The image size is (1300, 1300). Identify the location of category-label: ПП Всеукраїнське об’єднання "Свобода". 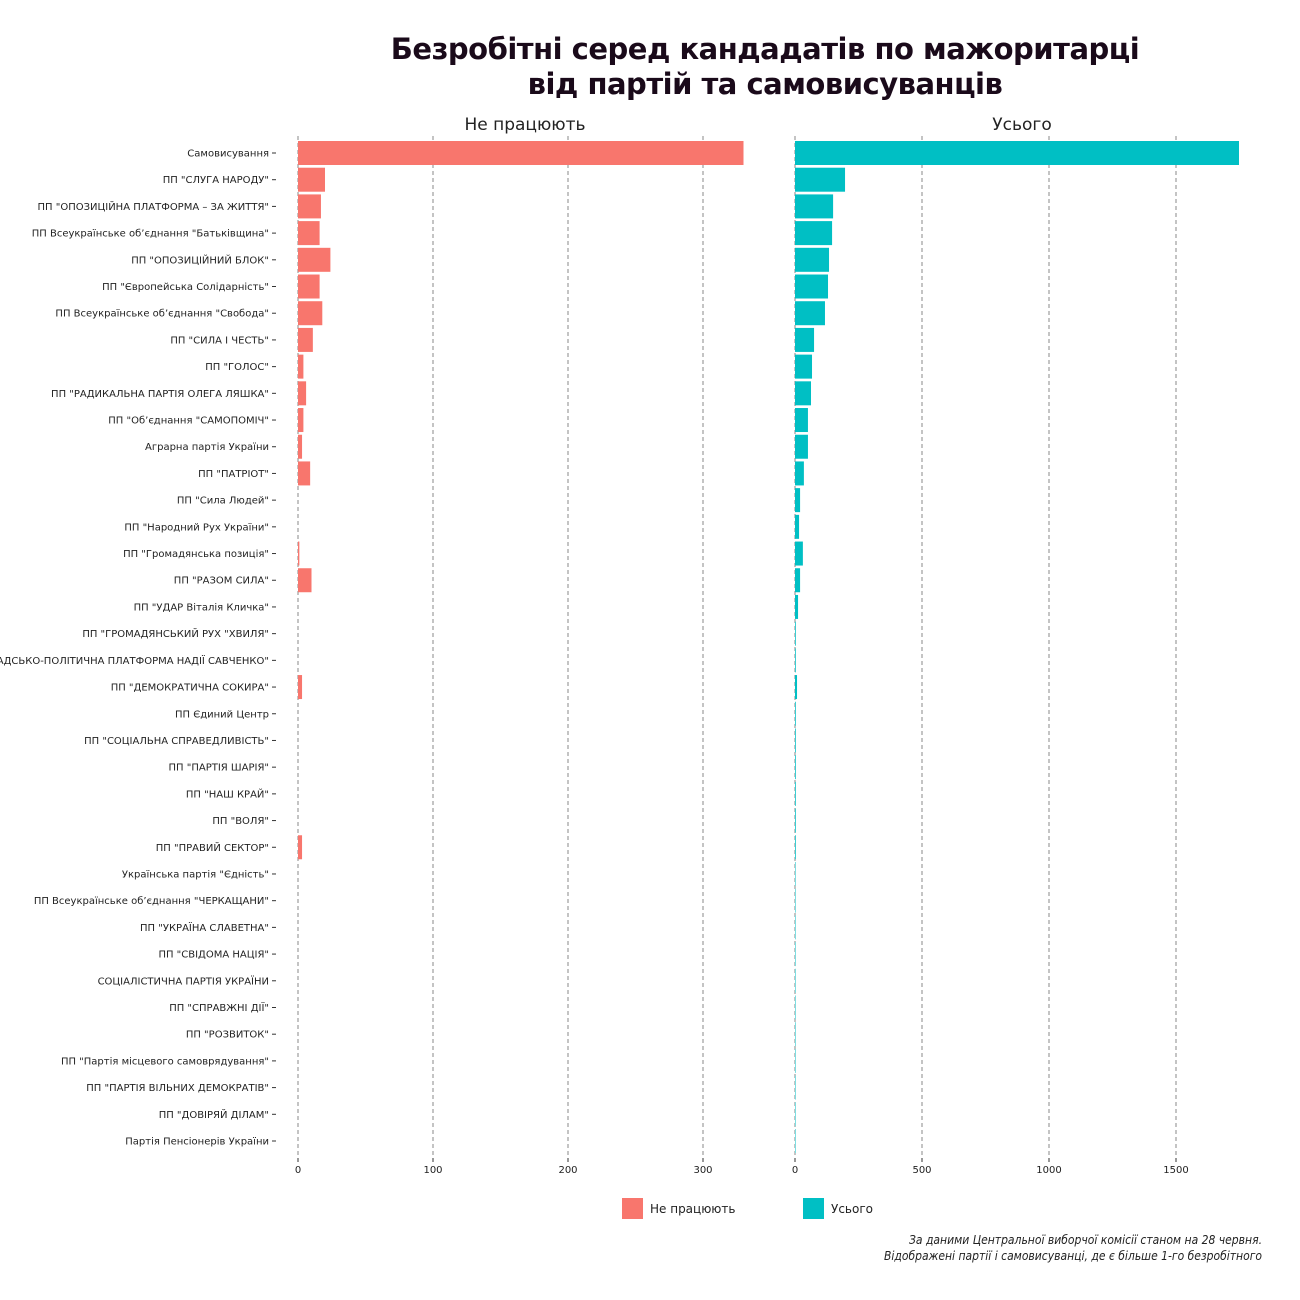
(162, 314).